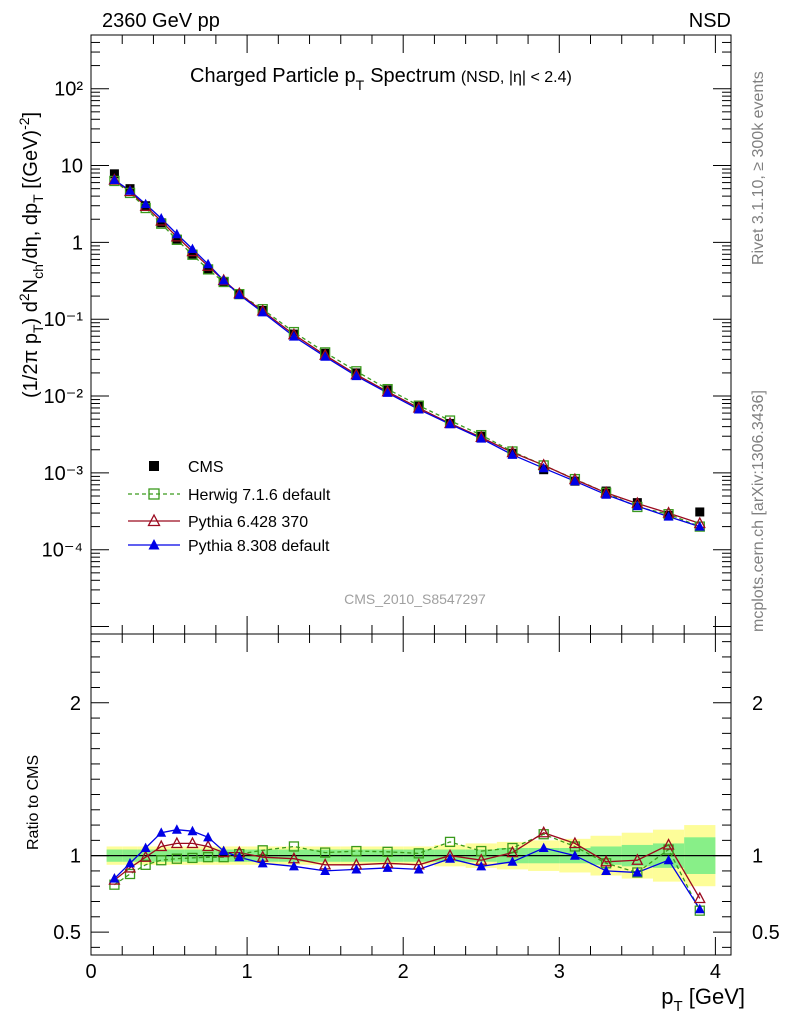 Image resolution: width=786 pixels, height=1024 pixels. What do you see at coordinates (710, 21) in the screenshot?
I see `header-process-label: NSD` at bounding box center [710, 21].